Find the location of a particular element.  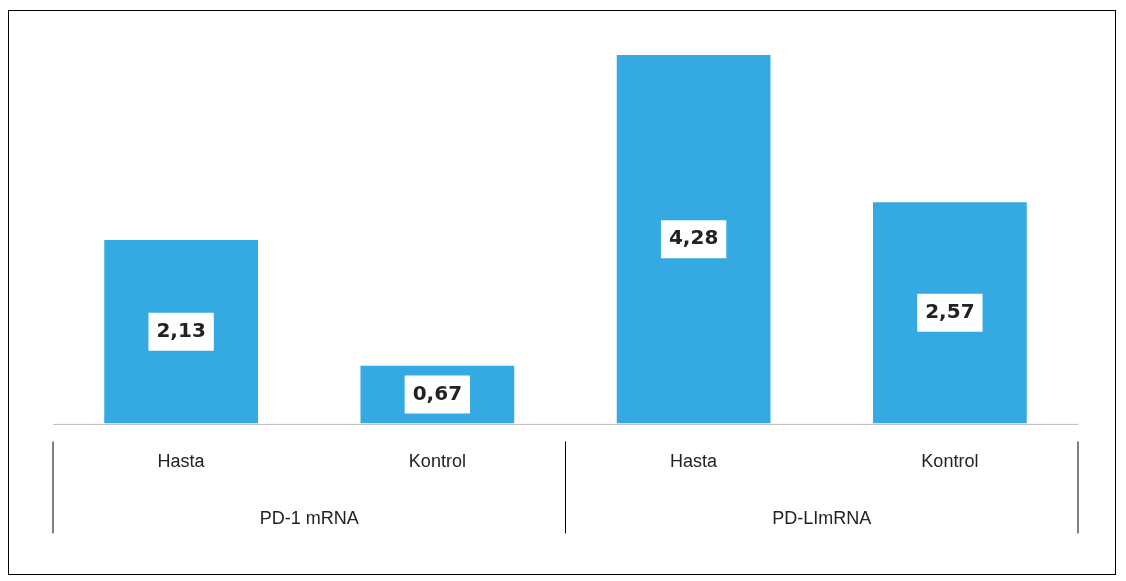

text: PD-LImRNA is located at coordinates (822, 518).